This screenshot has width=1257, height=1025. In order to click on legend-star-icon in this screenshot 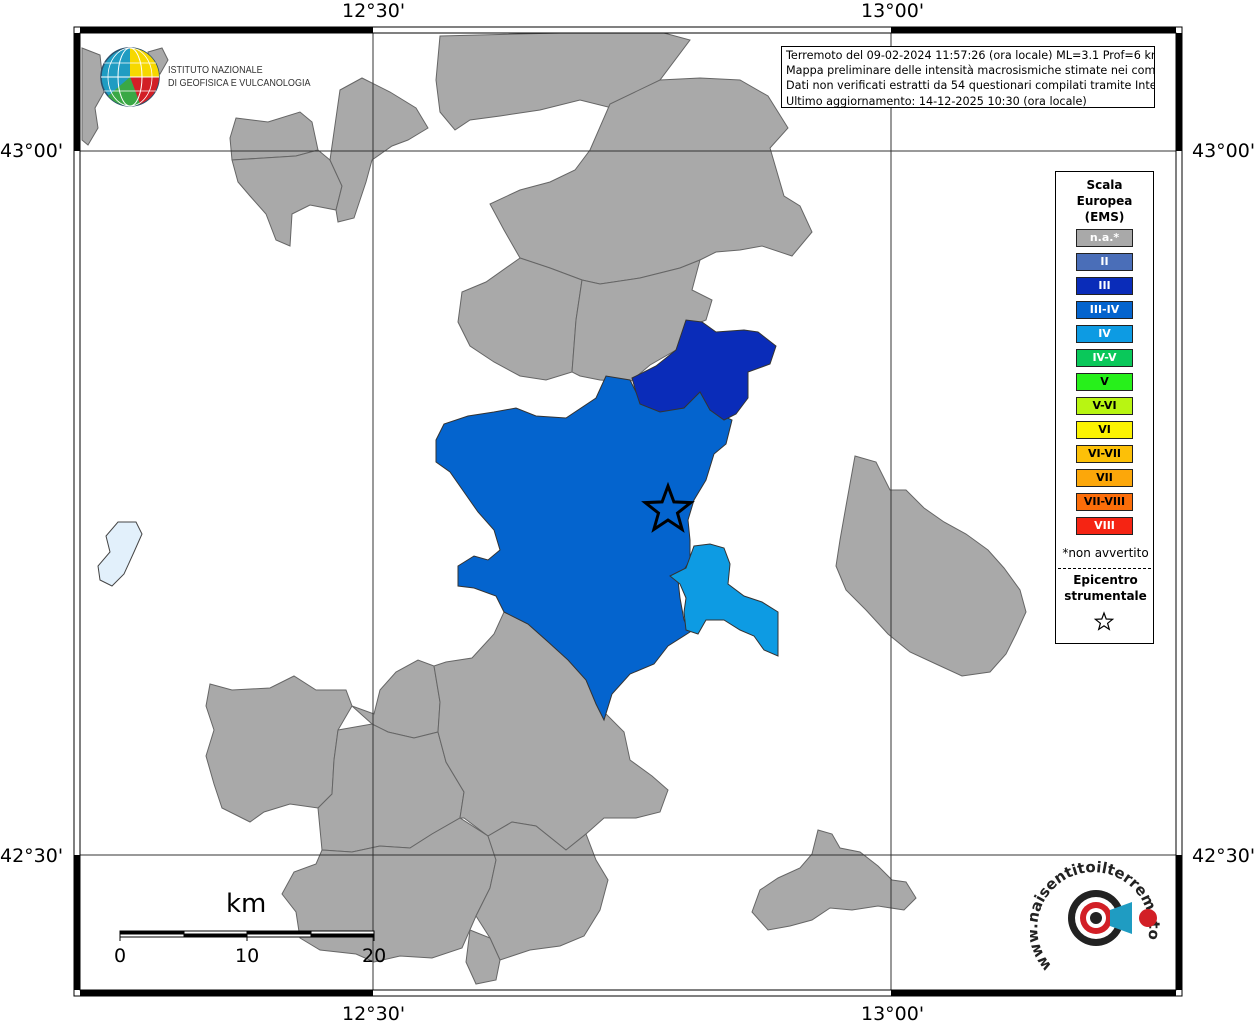, I will do `click(1104, 621)`.